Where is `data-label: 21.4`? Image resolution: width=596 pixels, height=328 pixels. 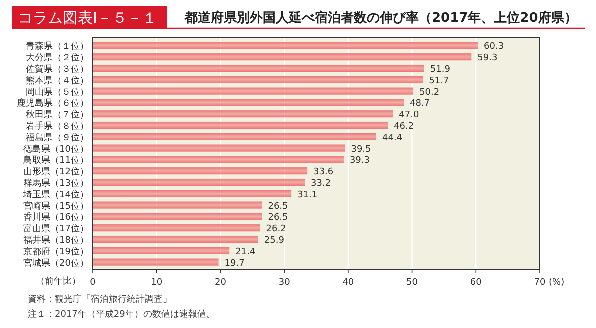
data-label: 21.4 is located at coordinates (246, 252).